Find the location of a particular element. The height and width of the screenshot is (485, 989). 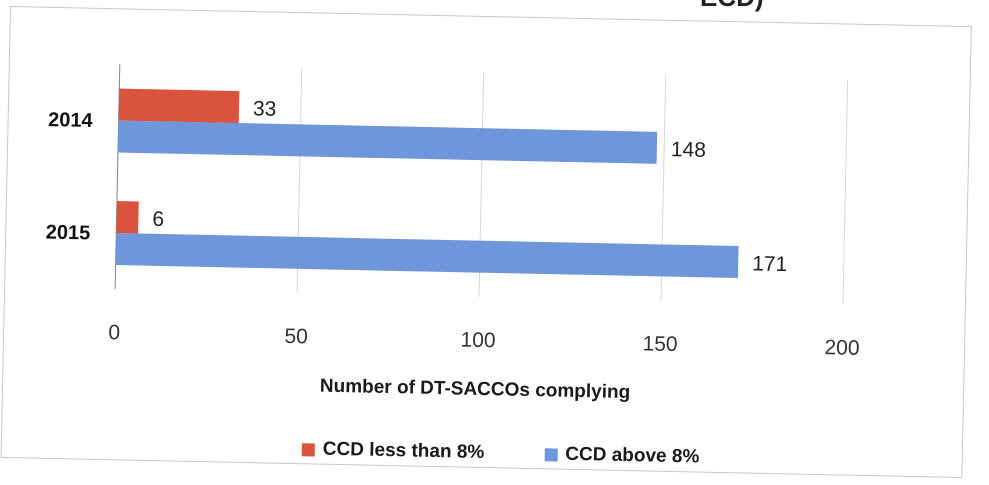

data-label-2014-series-0: 33 is located at coordinates (265, 108).